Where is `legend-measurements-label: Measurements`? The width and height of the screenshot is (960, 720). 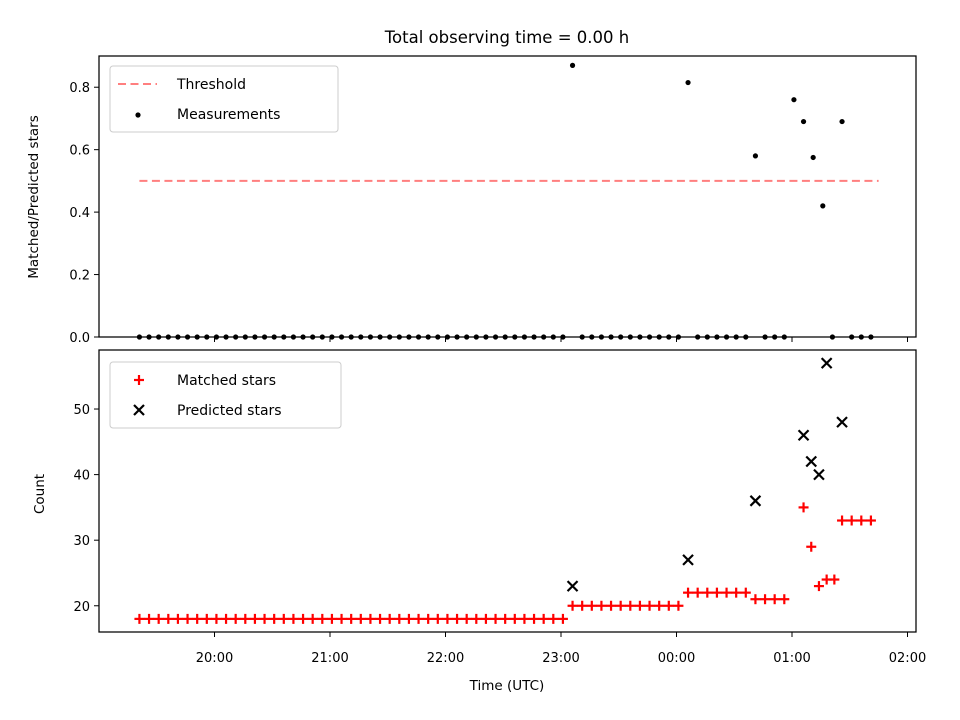 legend-measurements-label: Measurements is located at coordinates (228, 115).